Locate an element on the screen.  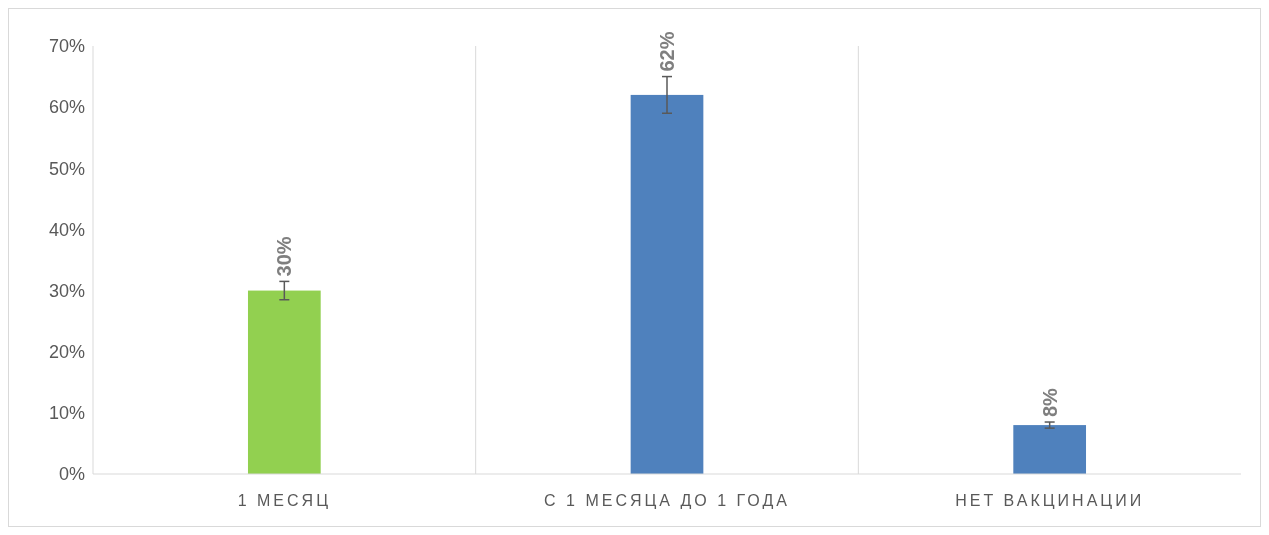
x-tick-label: С 1 МЕСЯЦА ДО 1 ГОДА is located at coordinates (667, 500).